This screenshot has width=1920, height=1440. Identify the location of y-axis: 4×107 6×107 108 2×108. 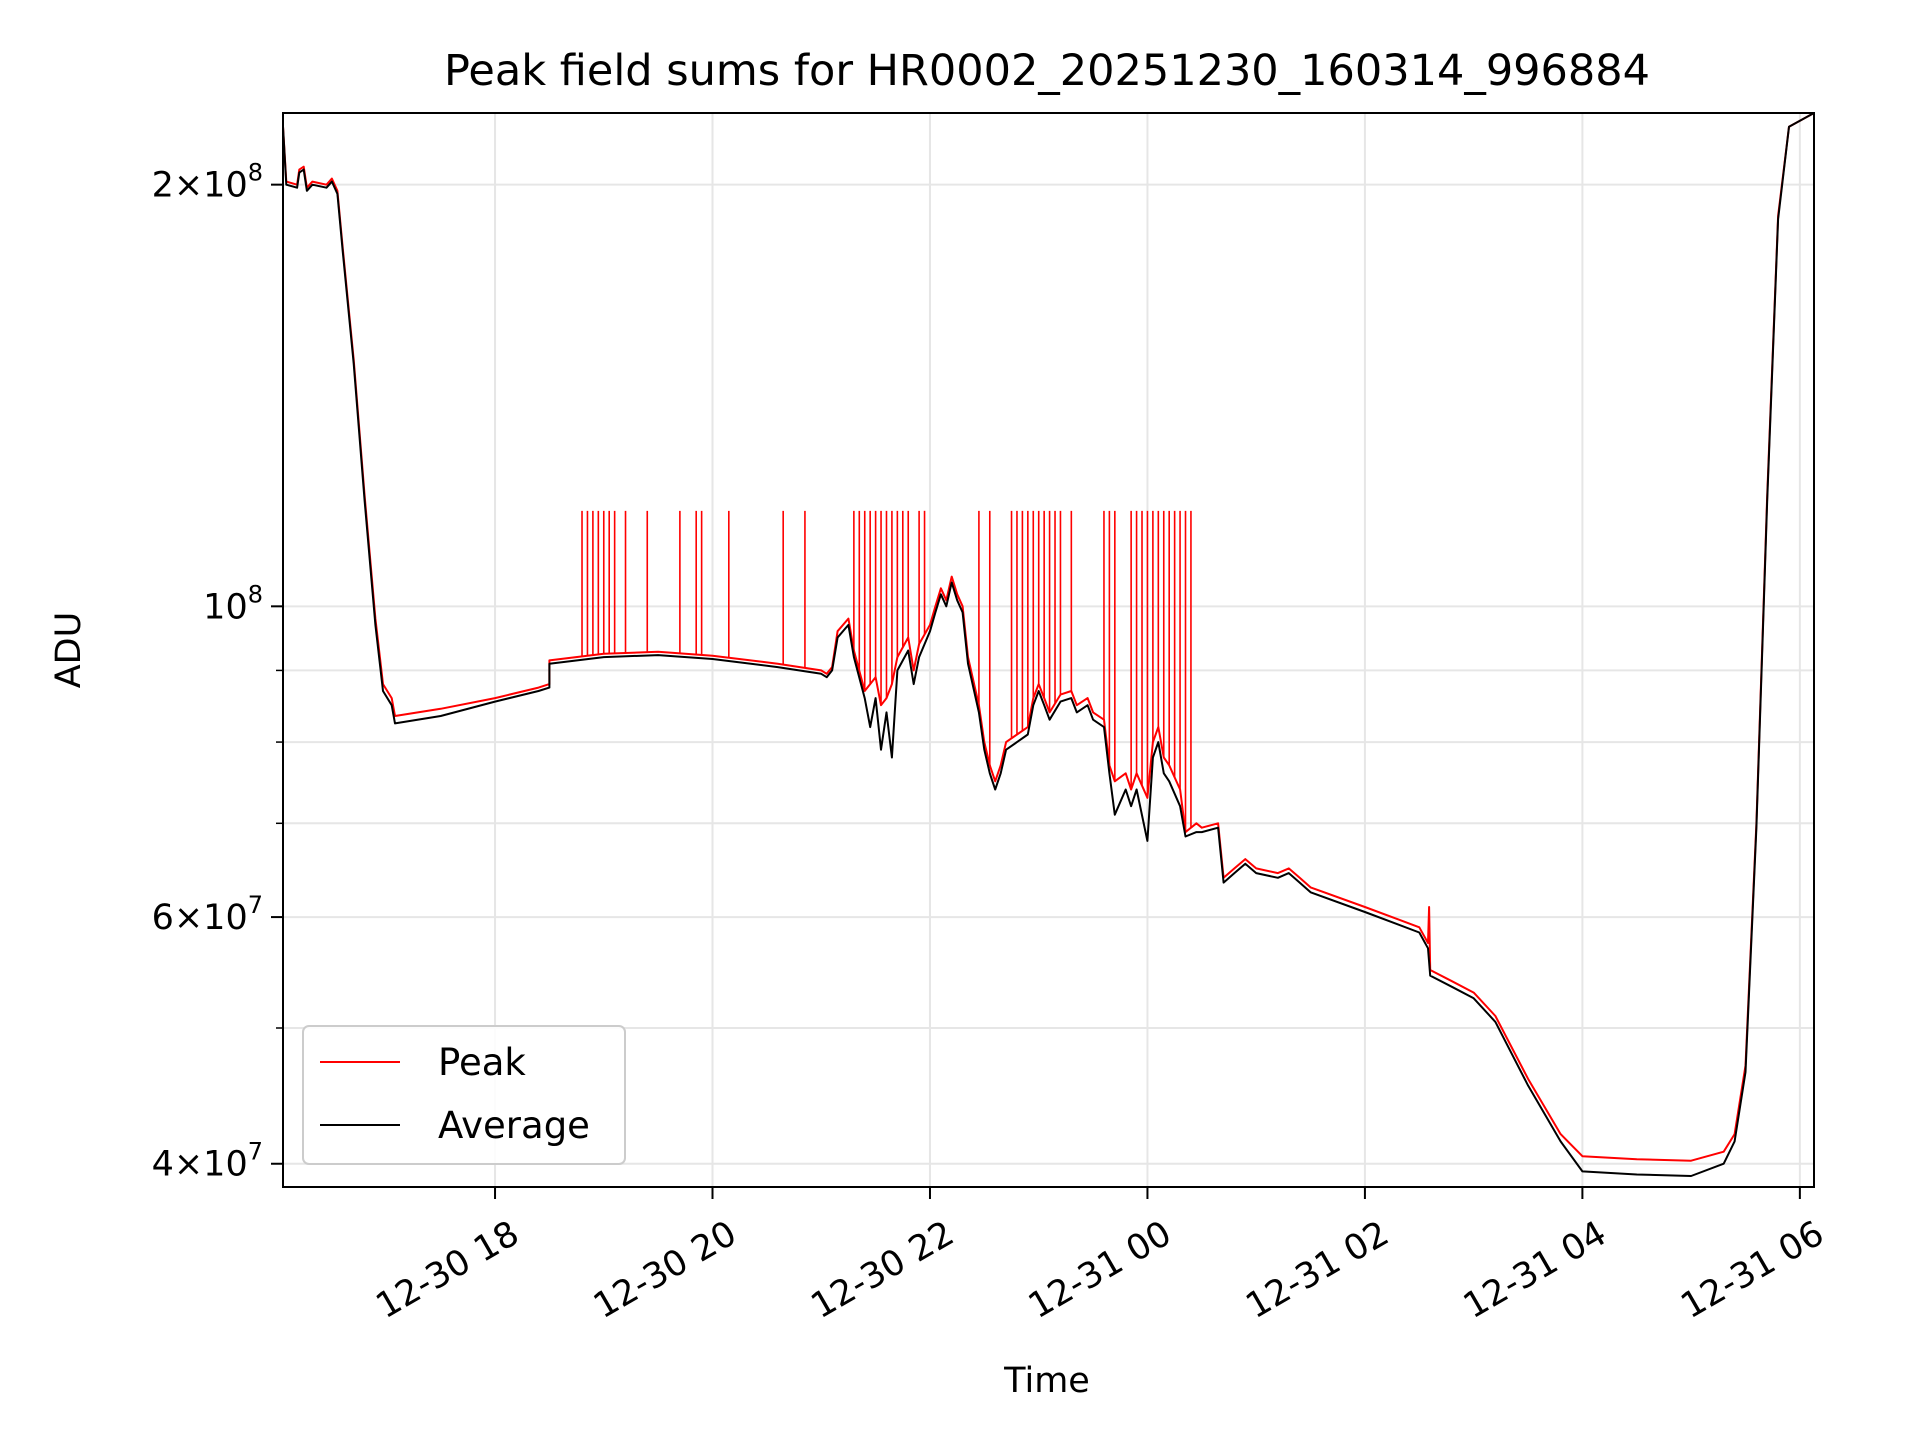
(217, 672).